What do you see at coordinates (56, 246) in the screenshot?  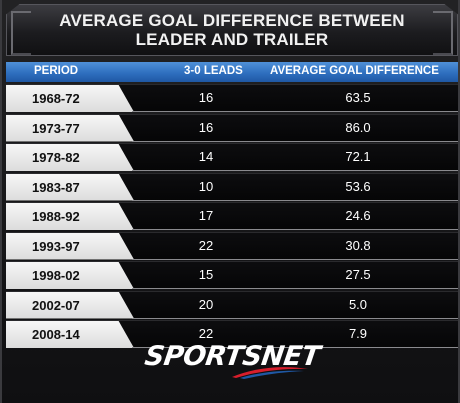 I see `period-cell: 1993-97` at bounding box center [56, 246].